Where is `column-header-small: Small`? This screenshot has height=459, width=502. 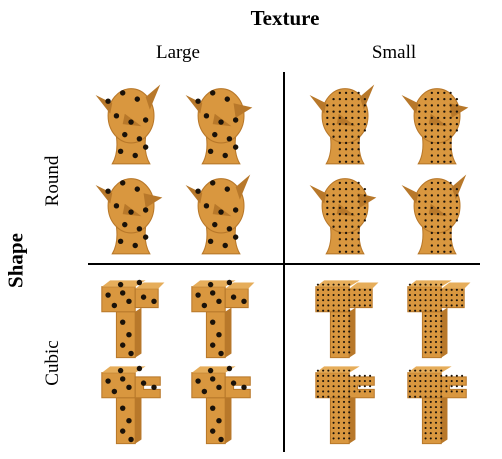
column-header-small: Small is located at coordinates (394, 53).